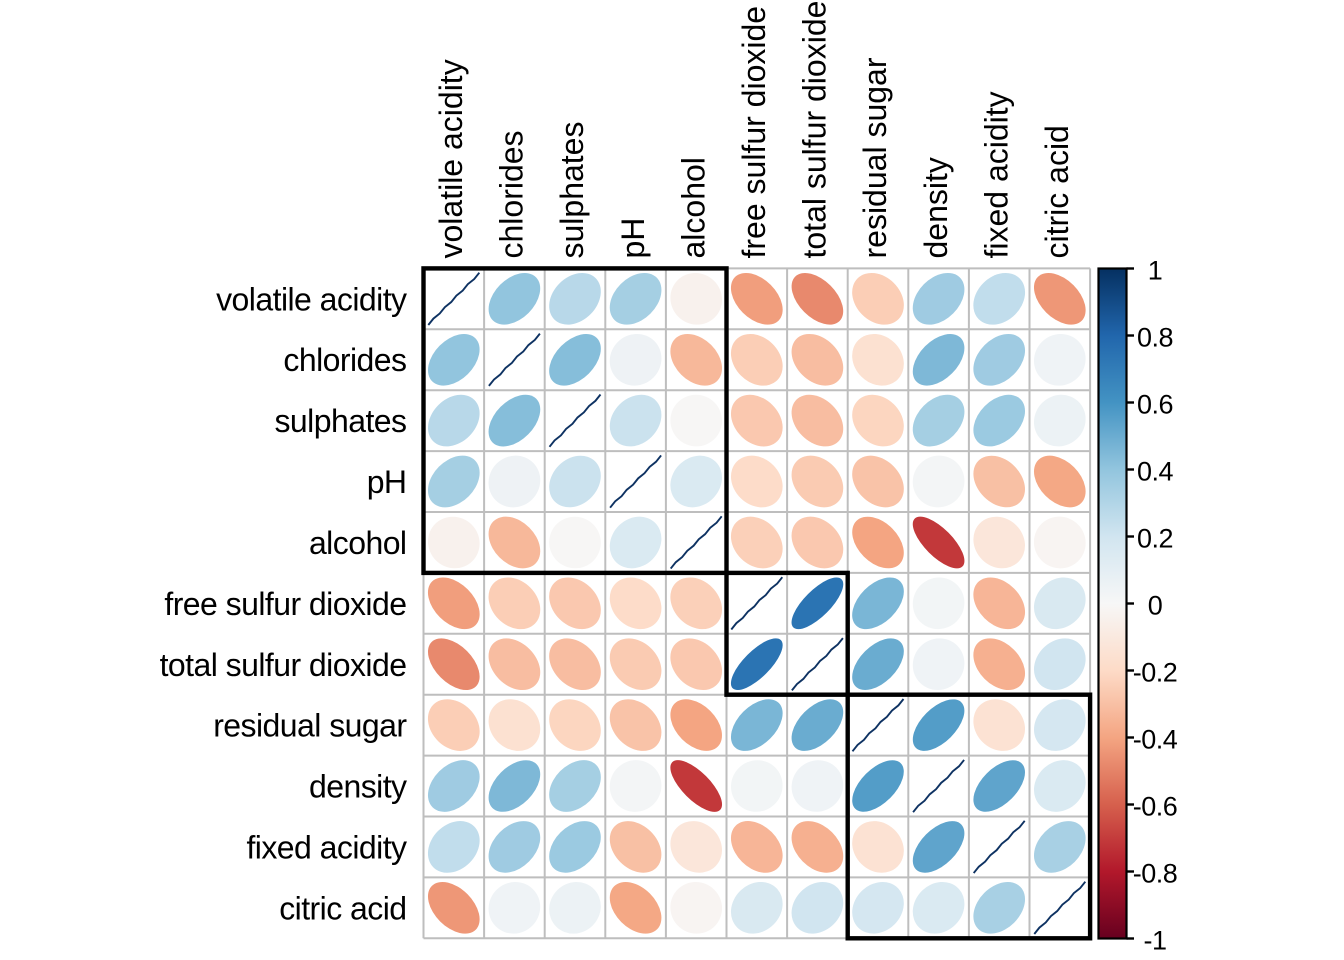 Image resolution: width=1344 pixels, height=960 pixels. What do you see at coordinates (1155, 338) in the screenshot?
I see `svg-text: 0.8` at bounding box center [1155, 338].